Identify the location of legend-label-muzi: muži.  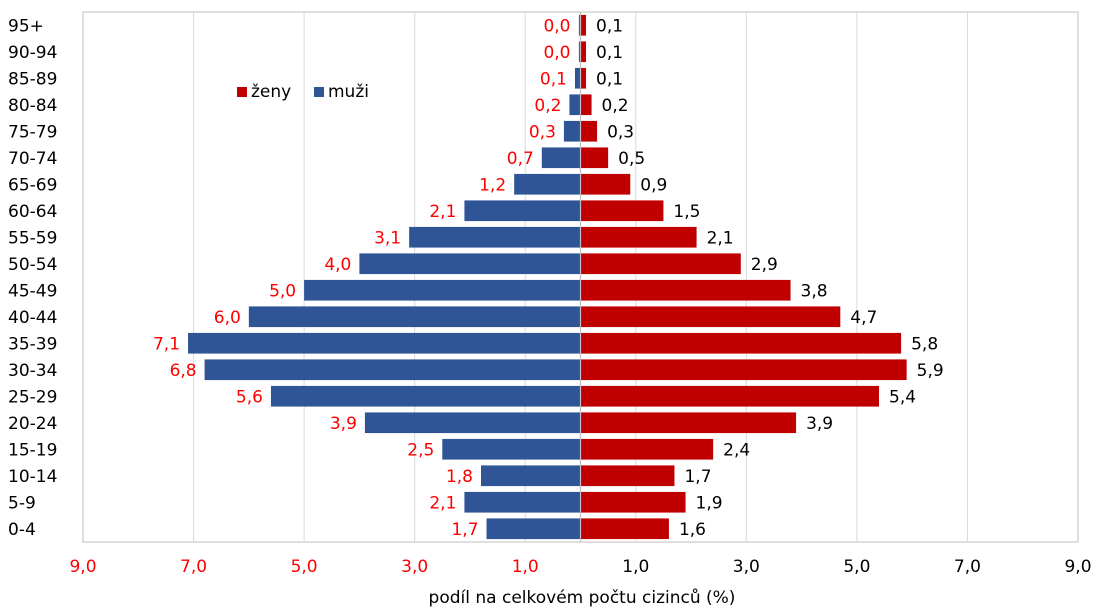
(348, 92).